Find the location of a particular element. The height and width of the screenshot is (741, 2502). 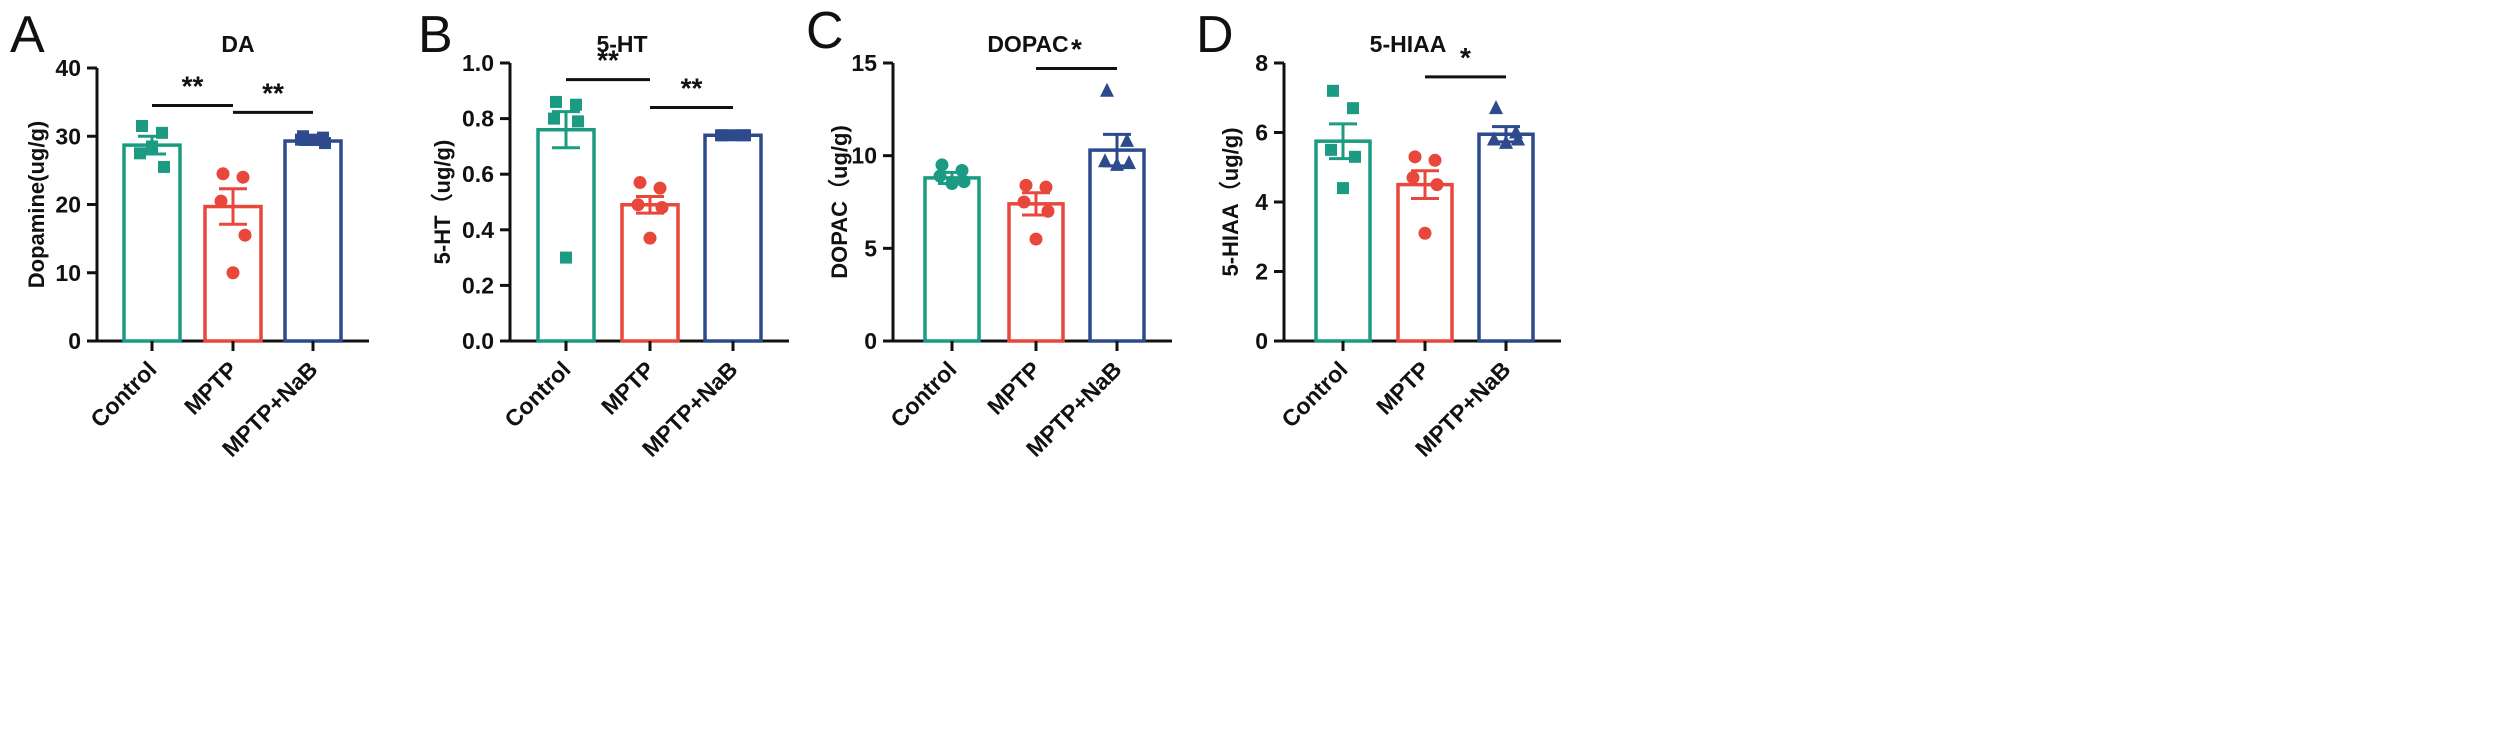

y-tick-label: 0.8 is located at coordinates (478, 119).